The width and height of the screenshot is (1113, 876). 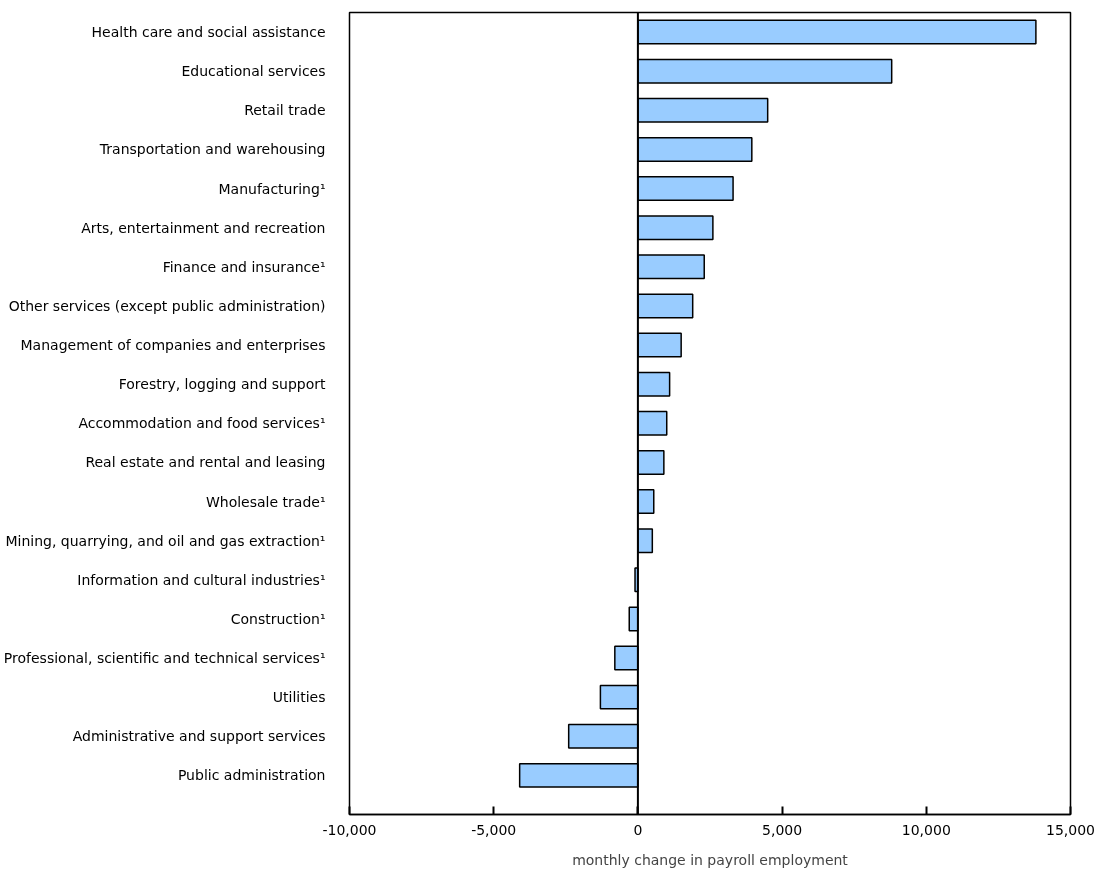 What do you see at coordinates (272, 188) in the screenshot?
I see `y-tick-label: Manufacturing¹` at bounding box center [272, 188].